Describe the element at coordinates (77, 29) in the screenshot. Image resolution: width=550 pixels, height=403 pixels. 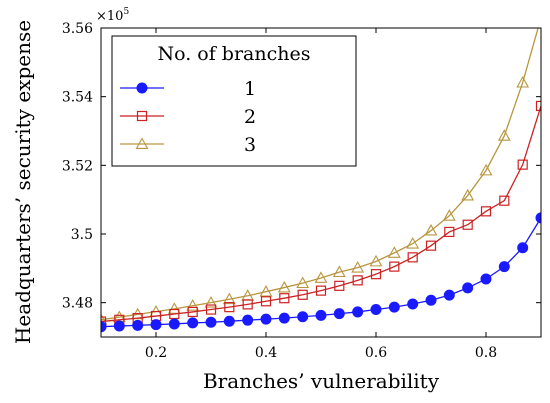
I see `y-tick-label: 3.56` at that location.